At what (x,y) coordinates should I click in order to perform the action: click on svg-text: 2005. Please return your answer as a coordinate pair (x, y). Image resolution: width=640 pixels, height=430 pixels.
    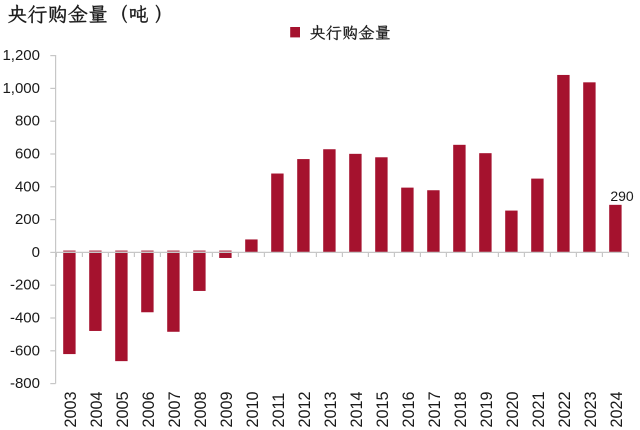
    Looking at the image, I should click on (123, 409).